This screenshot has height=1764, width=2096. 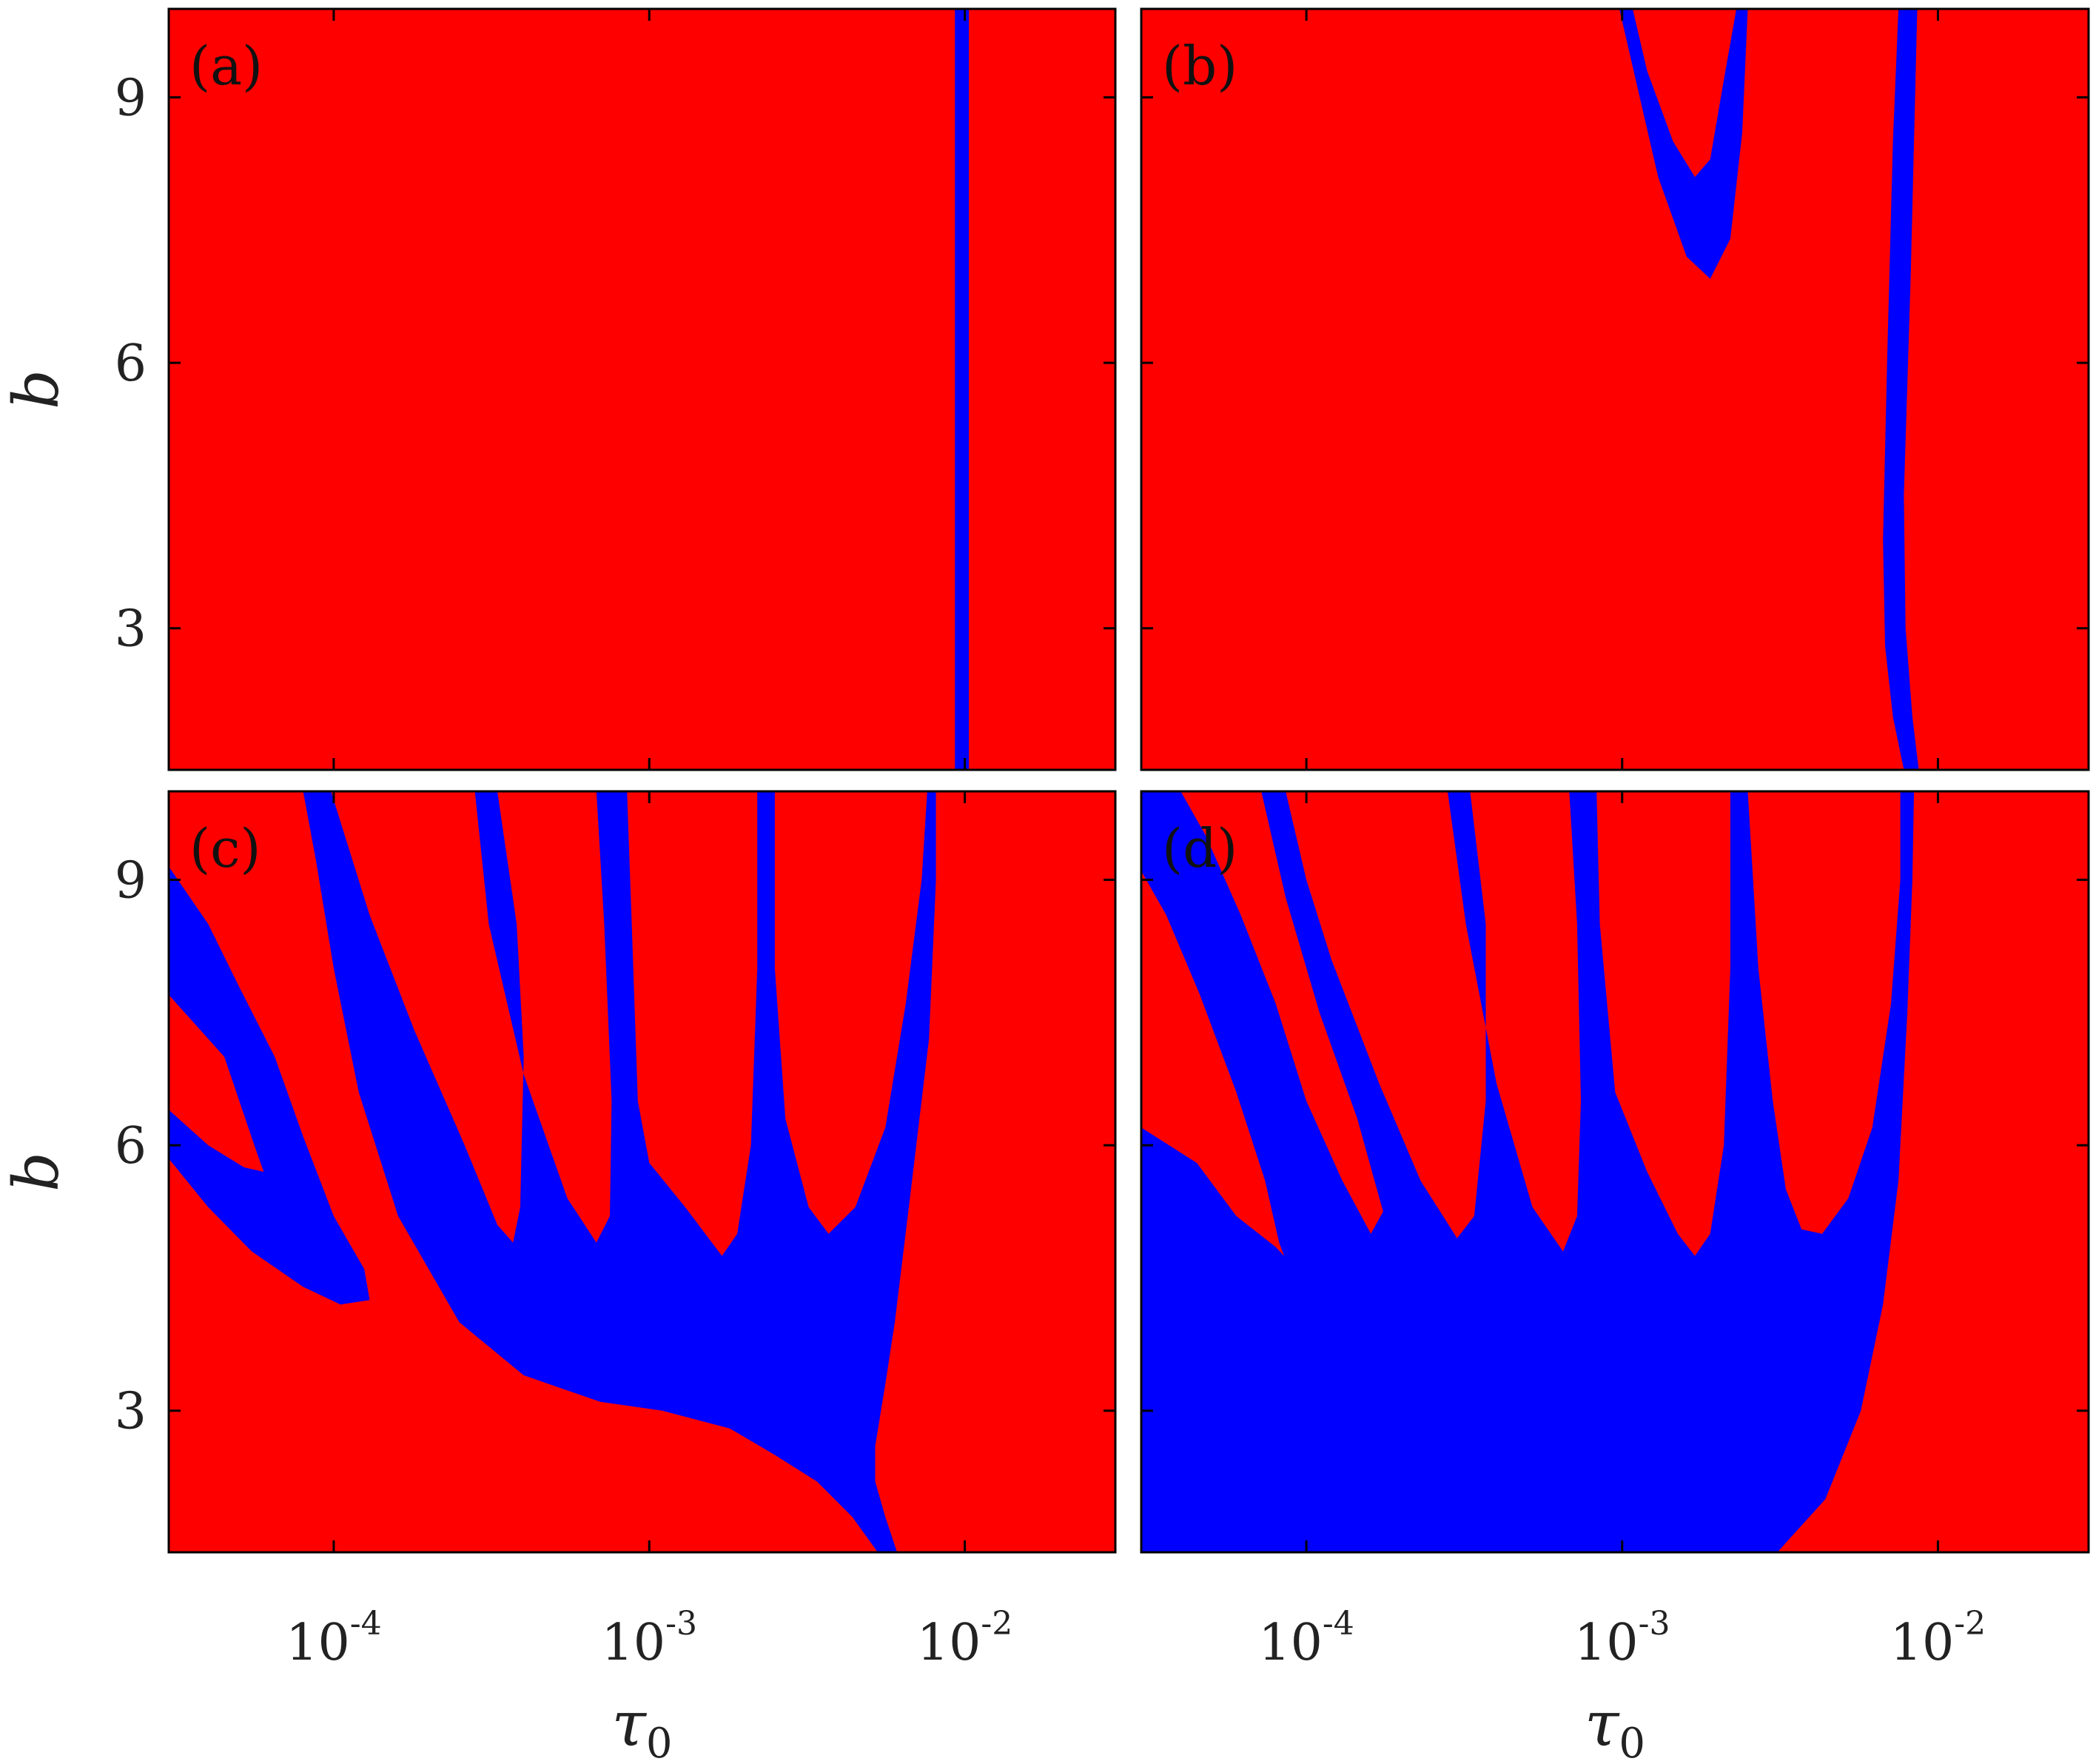 What do you see at coordinates (225, 848) in the screenshot?
I see `panel-label: (c)` at bounding box center [225, 848].